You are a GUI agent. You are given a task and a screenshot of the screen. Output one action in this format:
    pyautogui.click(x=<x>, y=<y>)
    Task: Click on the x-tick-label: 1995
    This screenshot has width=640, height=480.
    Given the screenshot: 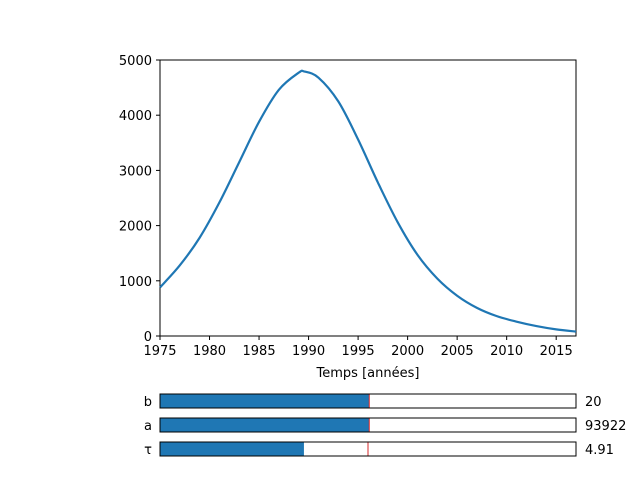 What is the action you would take?
    pyautogui.click(x=358, y=351)
    